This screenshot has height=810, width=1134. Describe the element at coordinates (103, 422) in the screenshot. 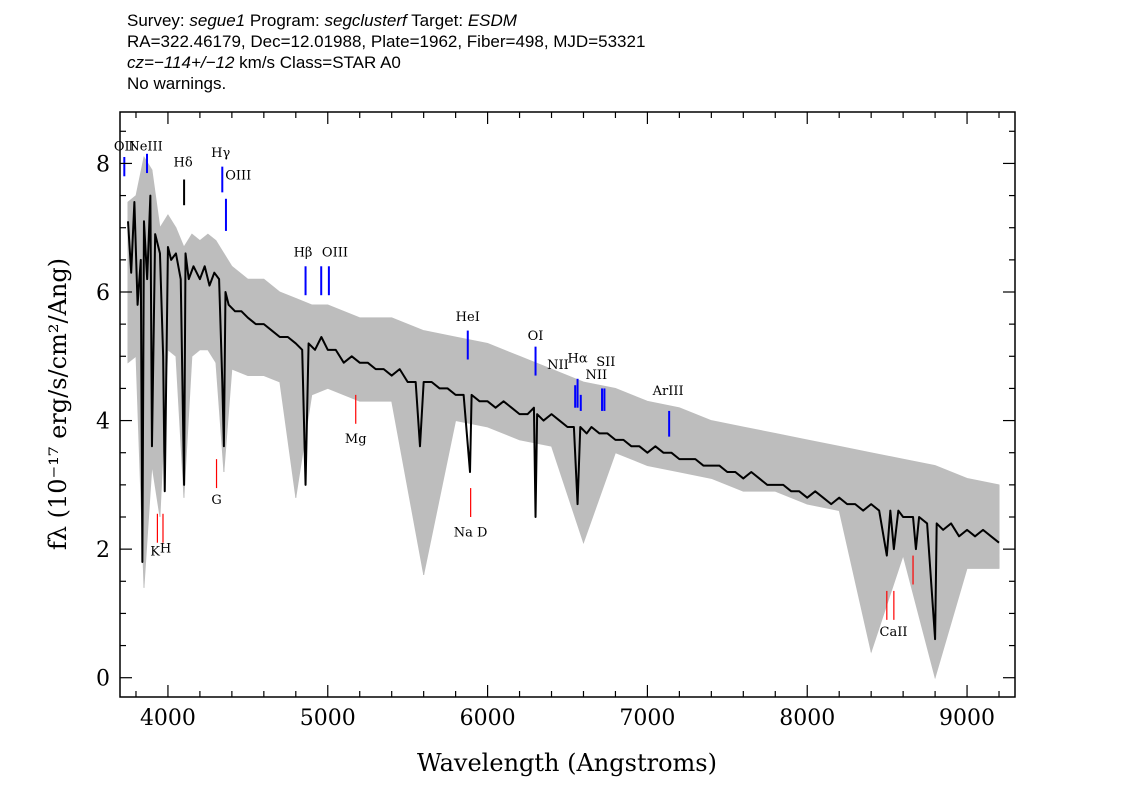

I see `y-tick-label: 4` at that location.